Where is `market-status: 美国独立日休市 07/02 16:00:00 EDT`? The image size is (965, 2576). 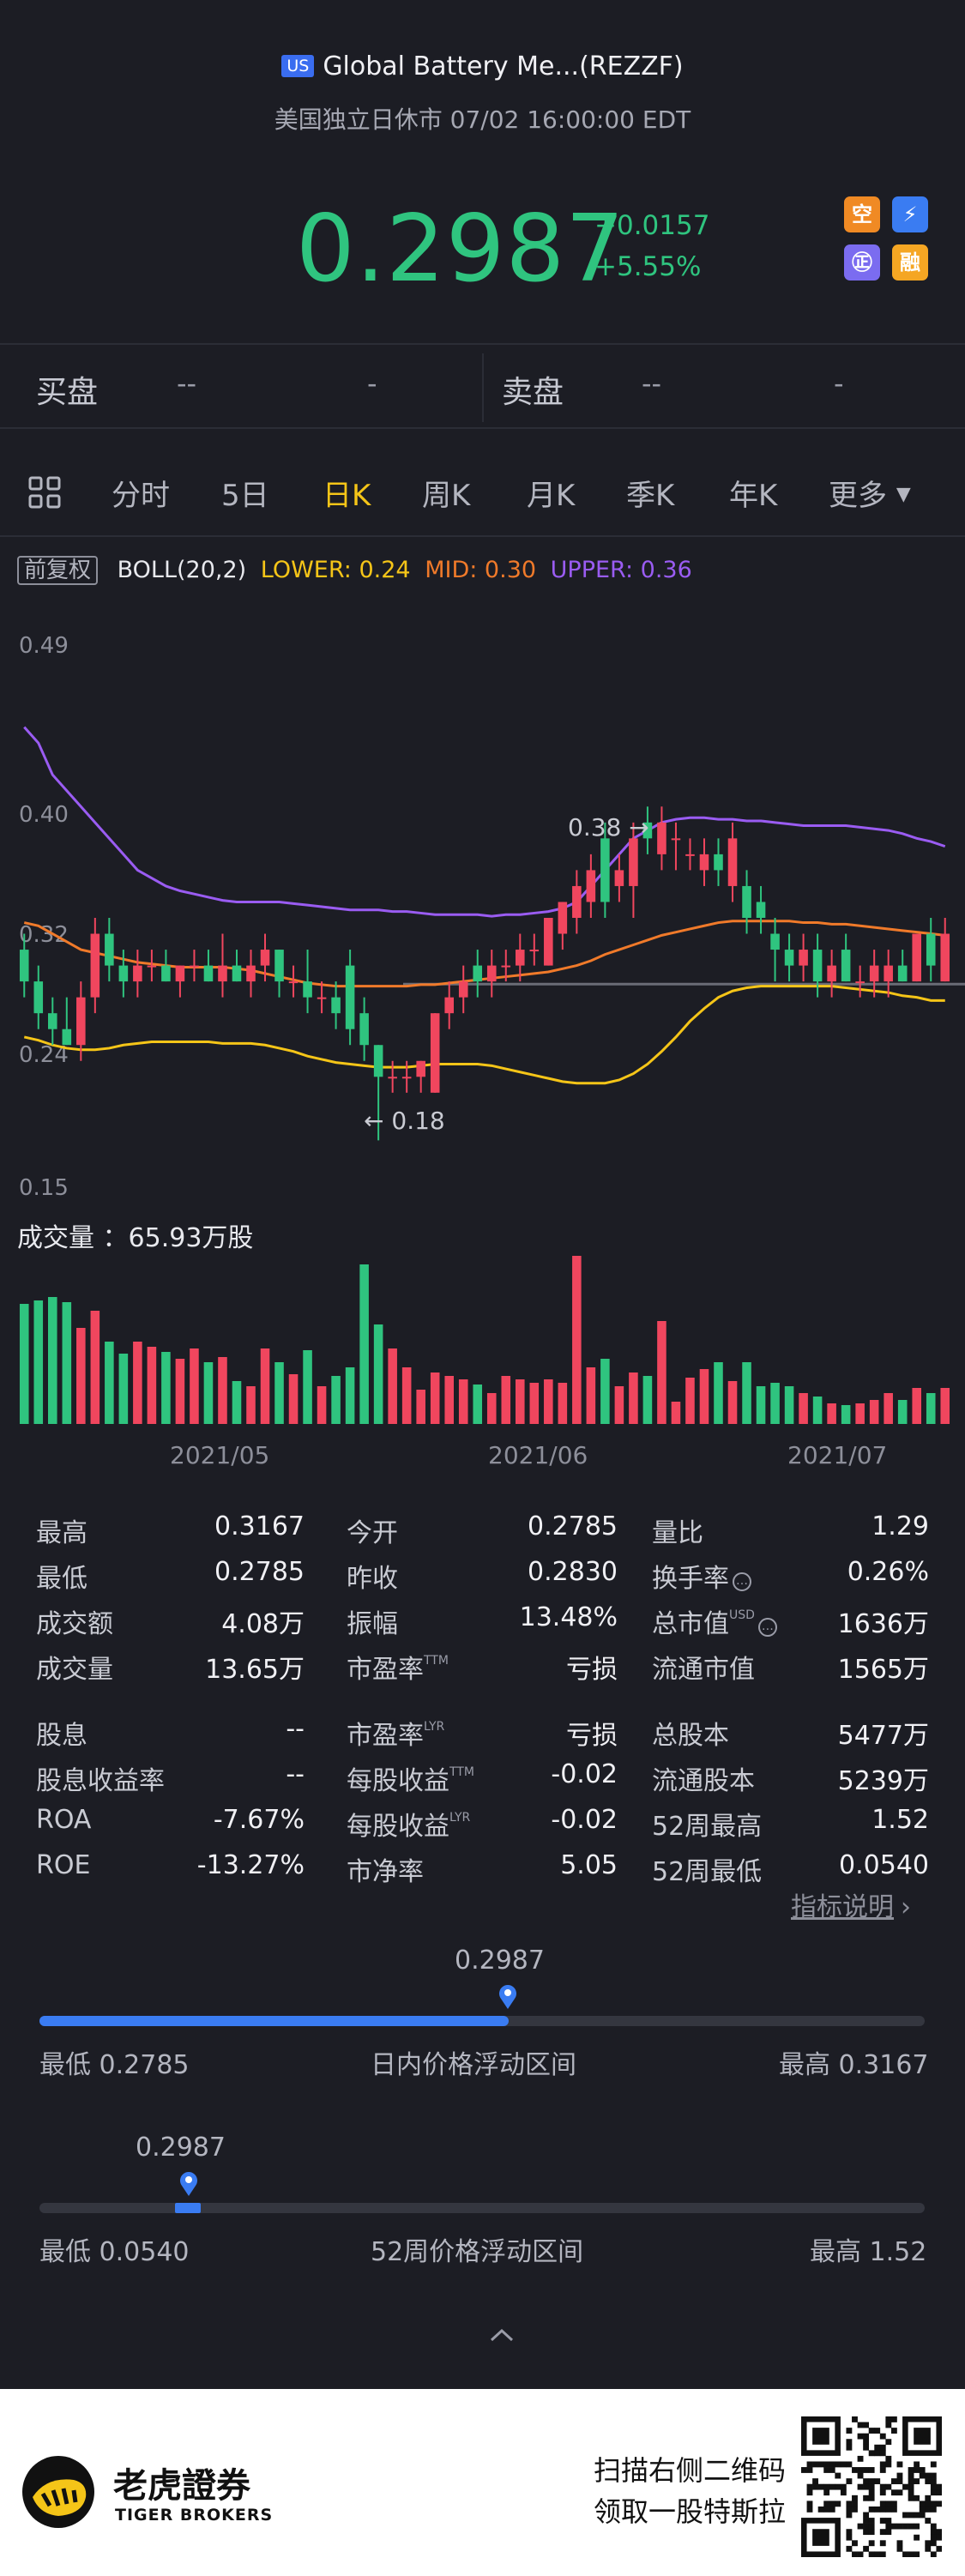
market-status: 美国独立日休市 07/02 16:00:00 EDT is located at coordinates (482, 120).